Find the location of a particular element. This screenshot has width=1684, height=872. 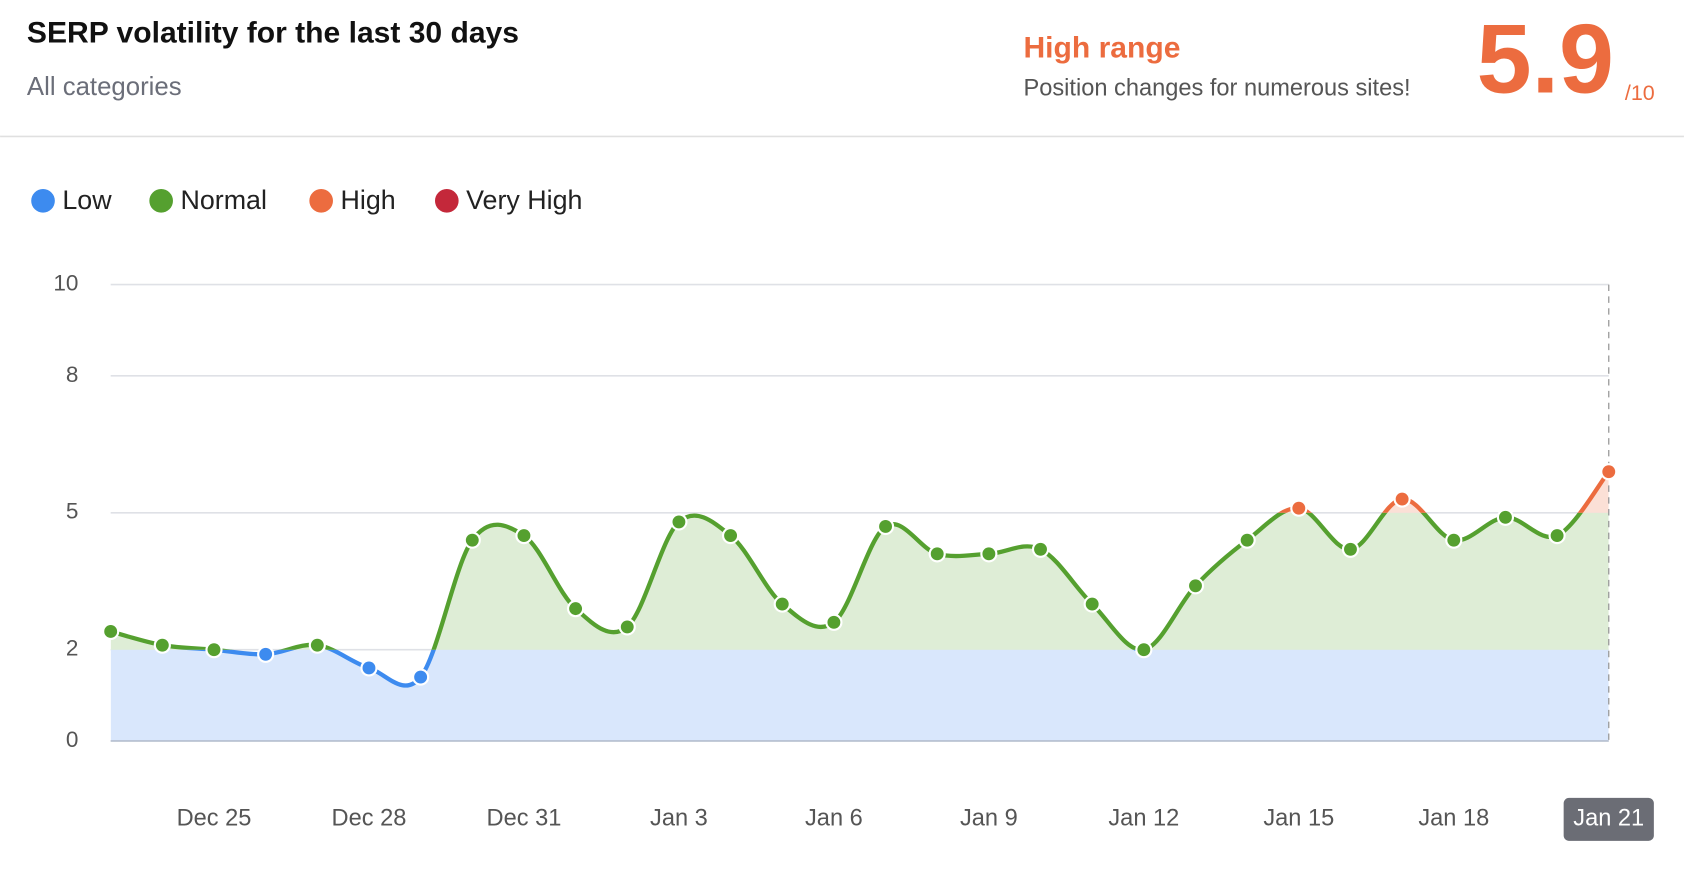

x-tick-label: Jan 3 is located at coordinates (679, 819).